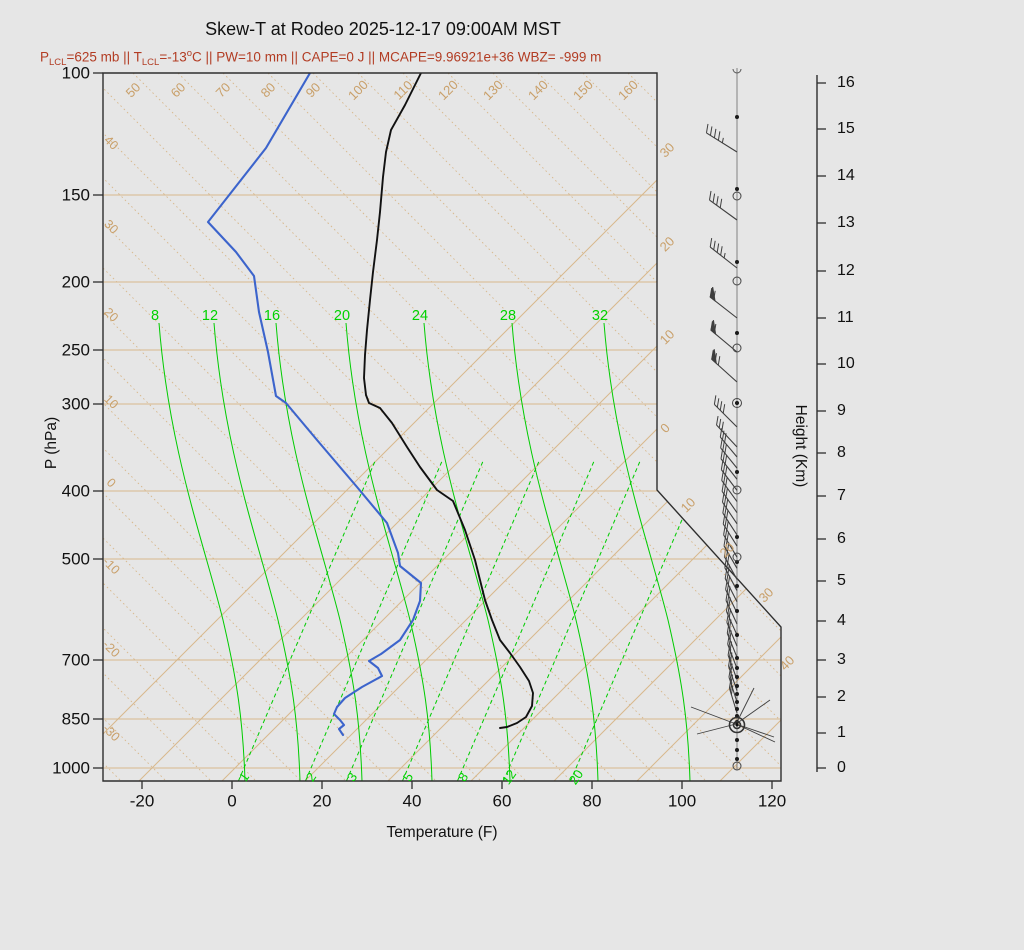 The height and width of the screenshot is (950, 1024). I want to click on temperature-tick-label: 40, so click(412, 801).